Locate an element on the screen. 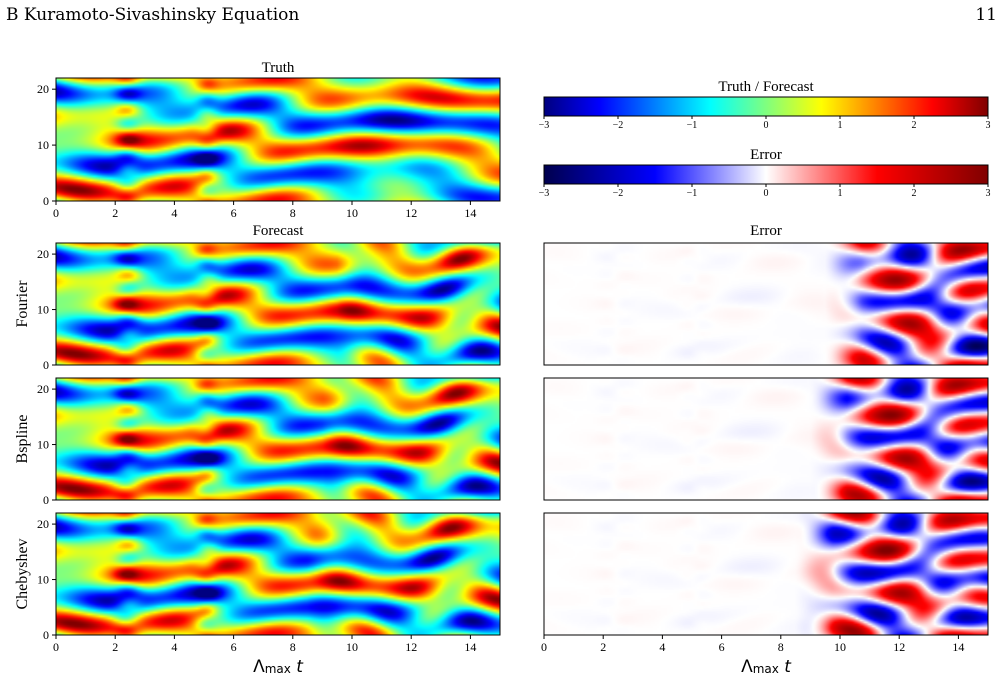 The height and width of the screenshot is (682, 1005). fourier-error-heatmap is located at coordinates (766, 304).